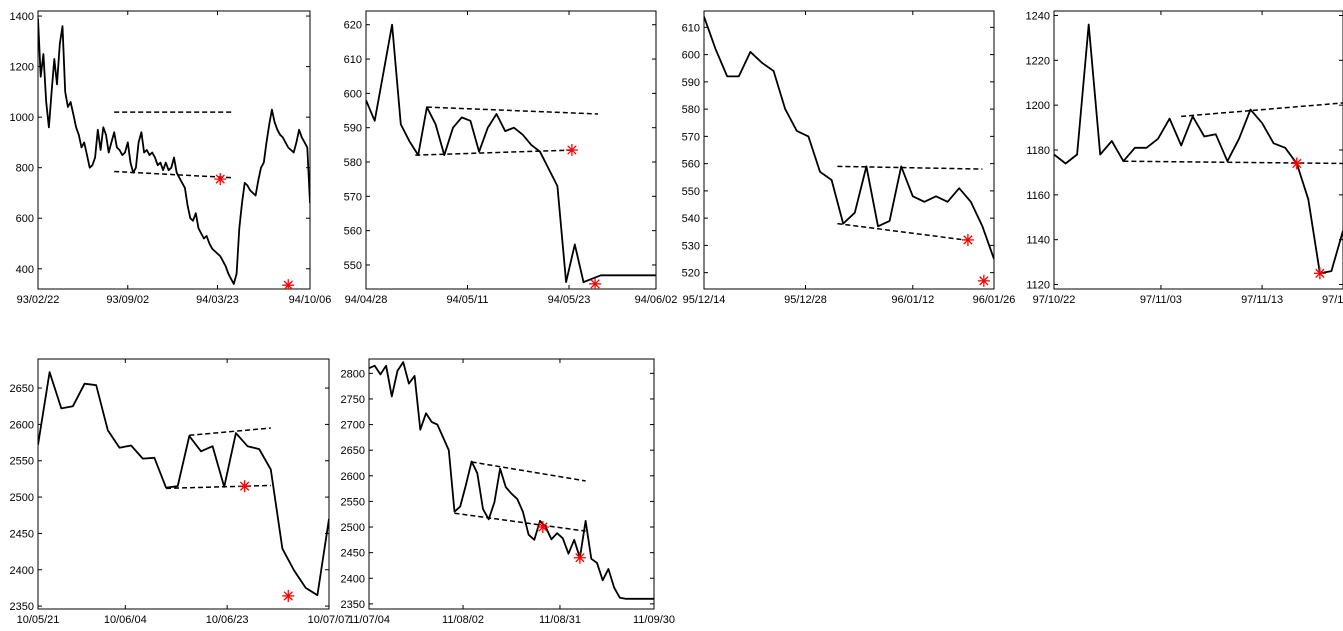  What do you see at coordinates (704, 300) in the screenshot?
I see `x-tick-label: 95/12/14` at bounding box center [704, 300].